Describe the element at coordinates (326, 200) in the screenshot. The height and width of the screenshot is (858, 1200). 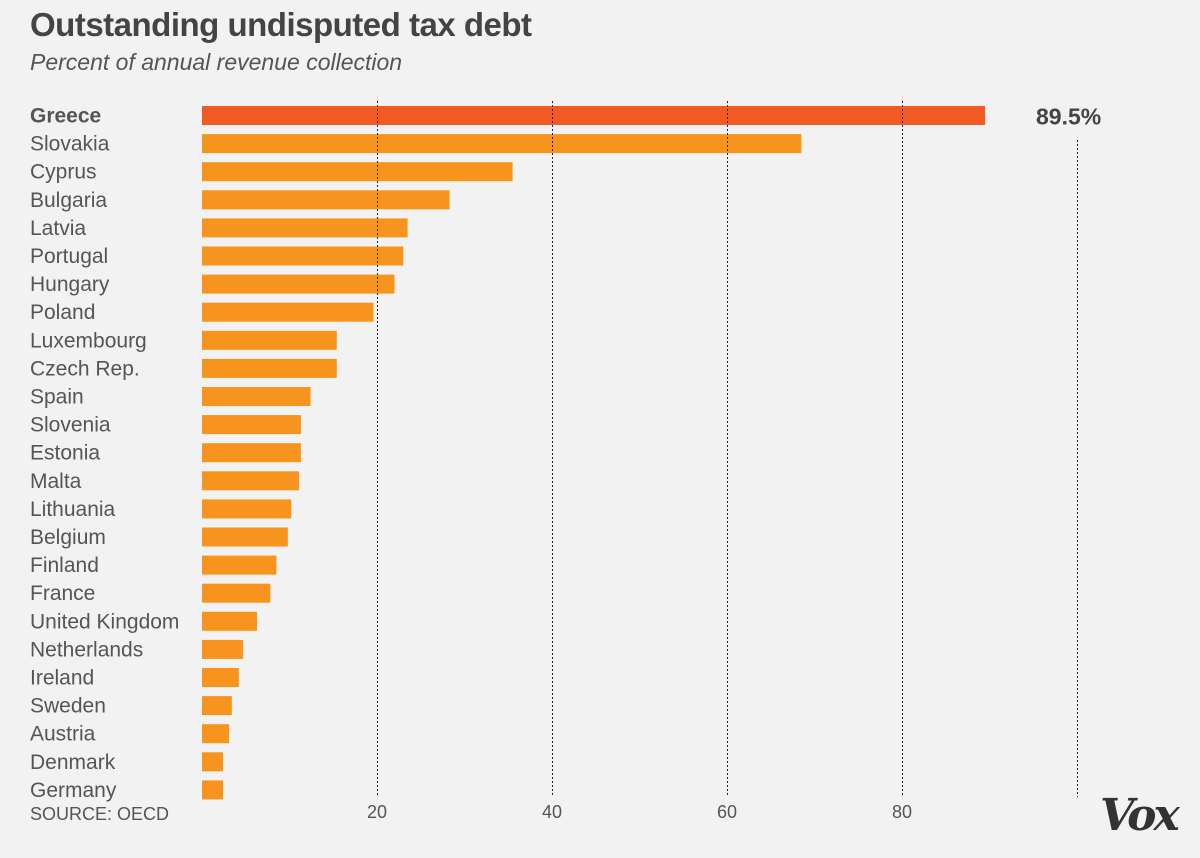
I see `bar-bulgaria` at that location.